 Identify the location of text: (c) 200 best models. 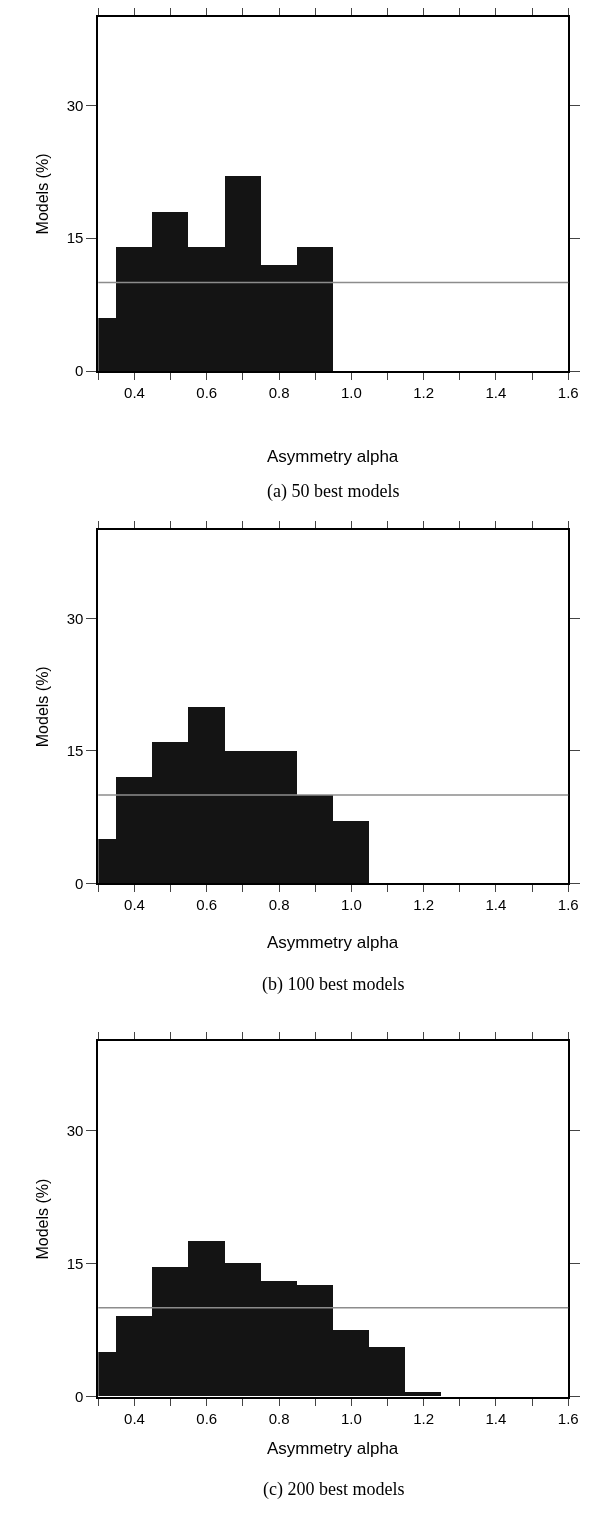
(334, 1489).